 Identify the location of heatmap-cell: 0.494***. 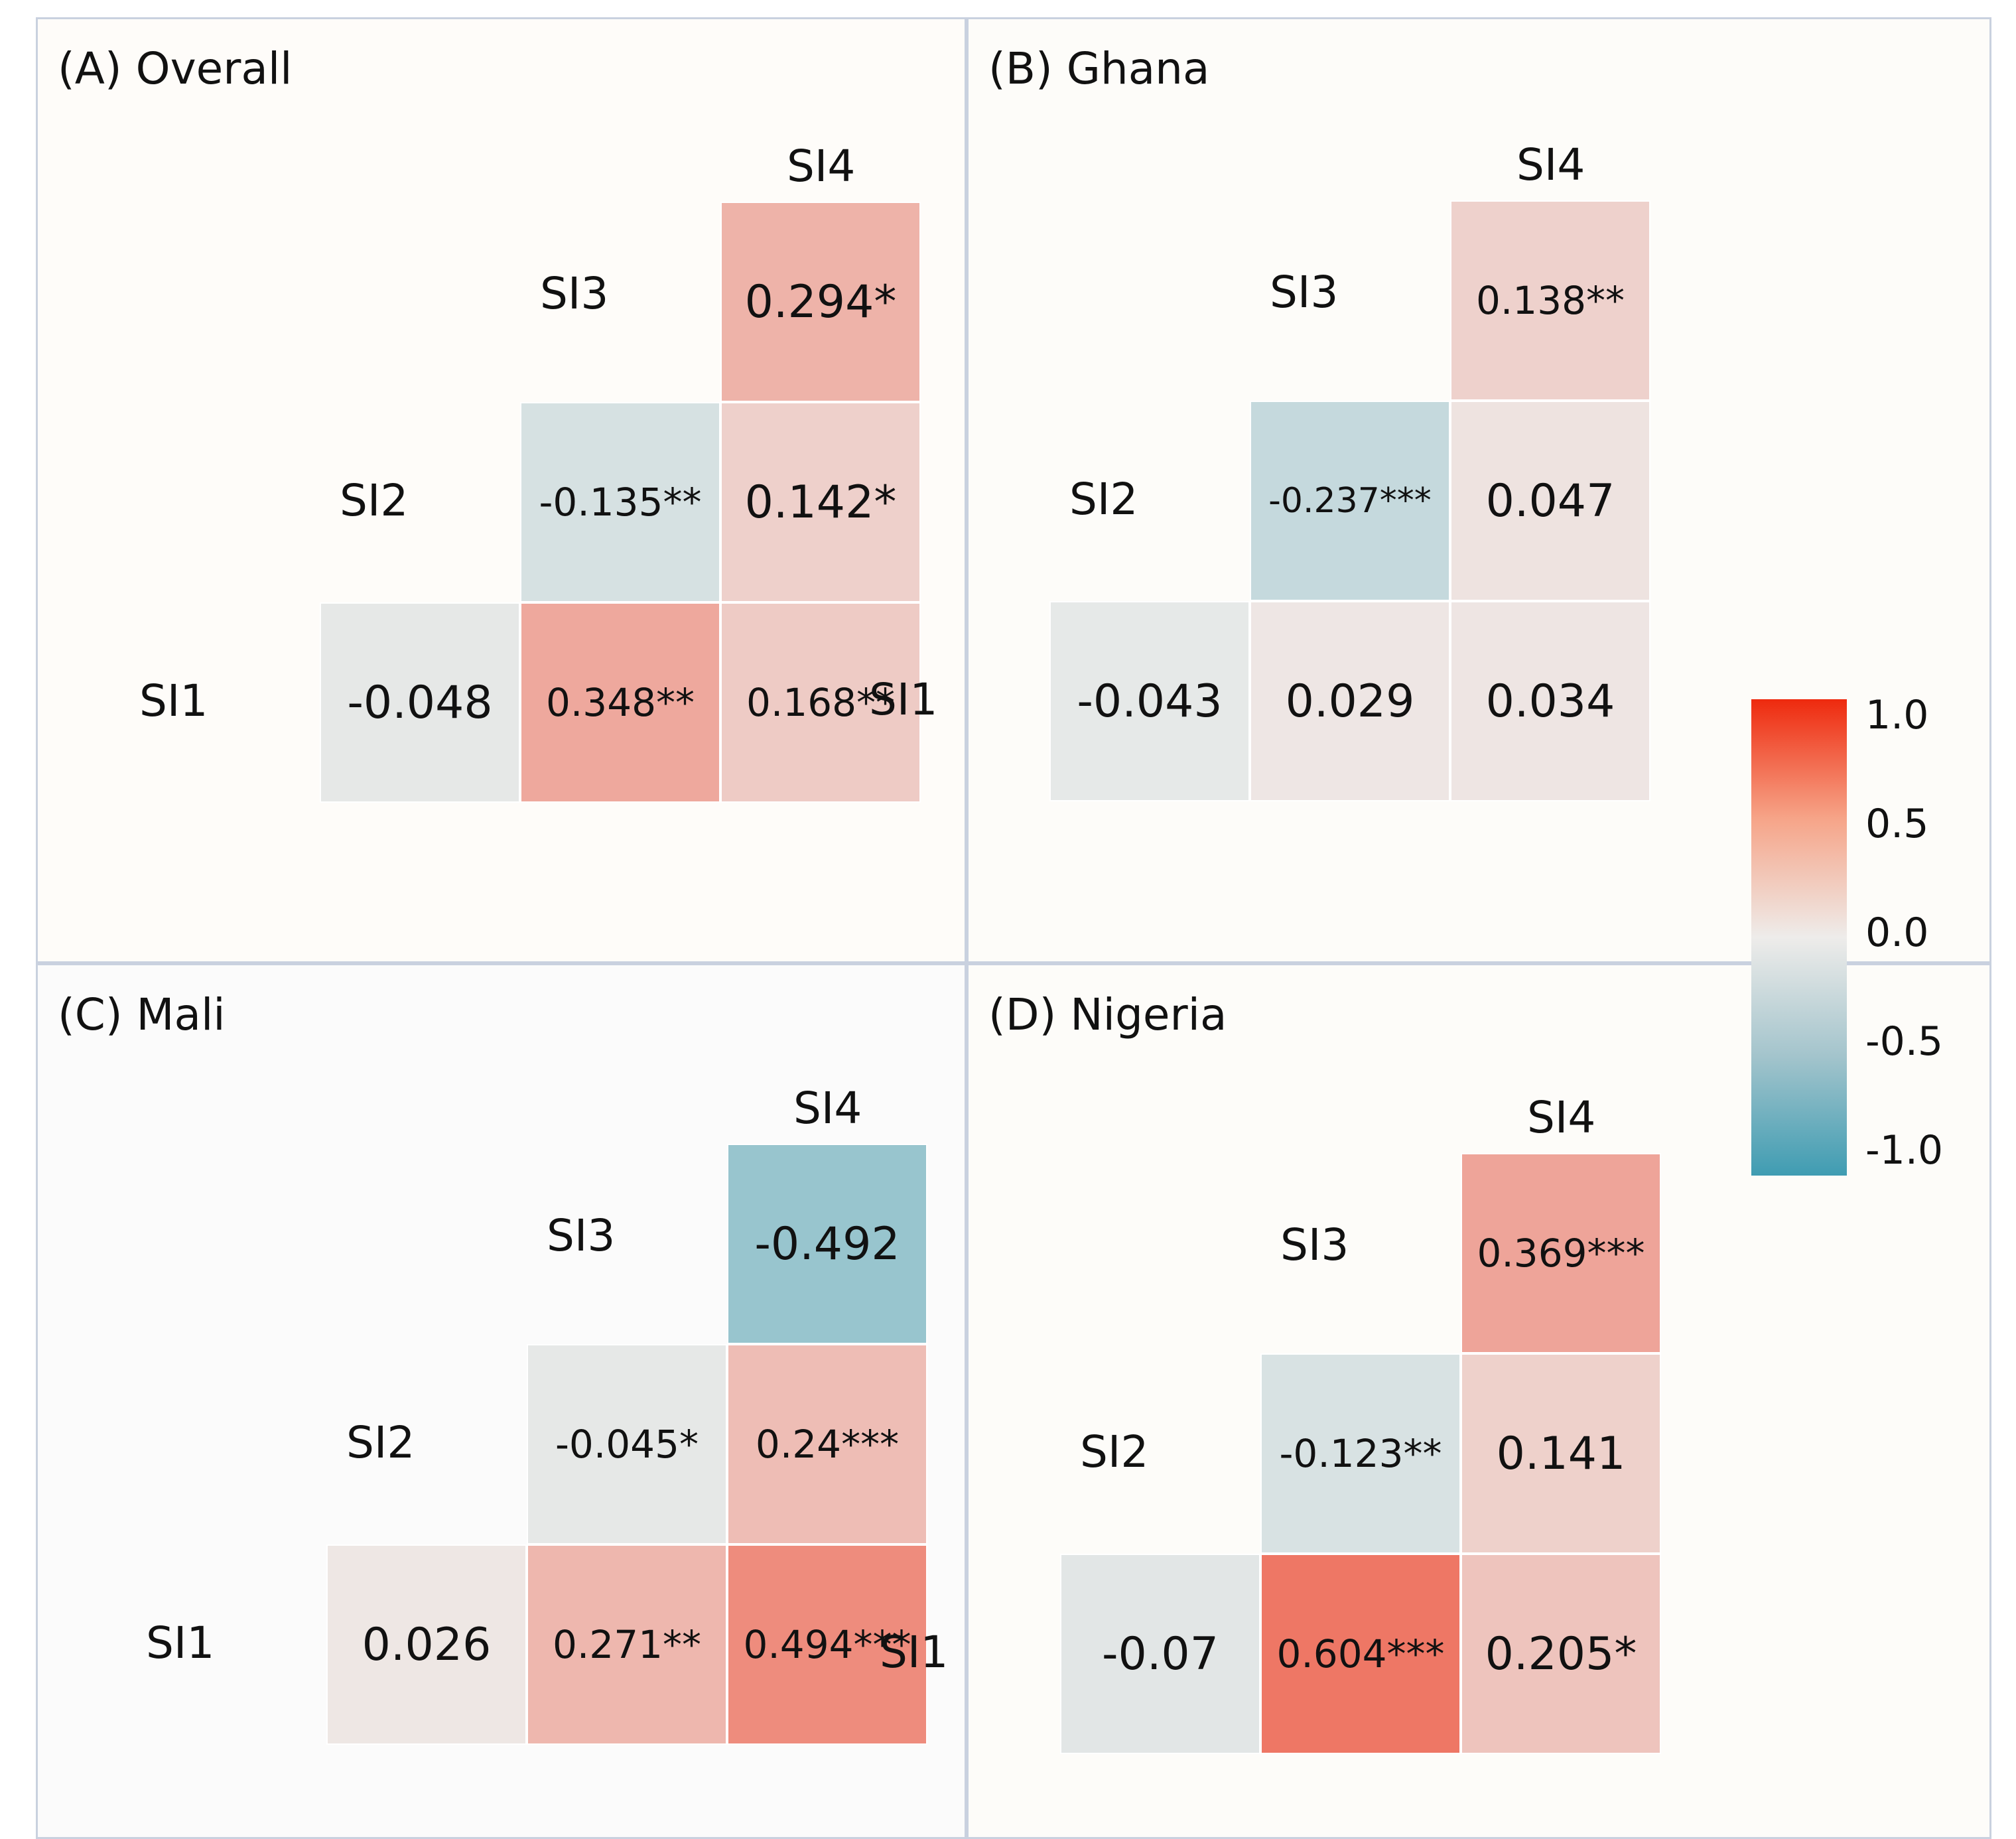
(827, 1644).